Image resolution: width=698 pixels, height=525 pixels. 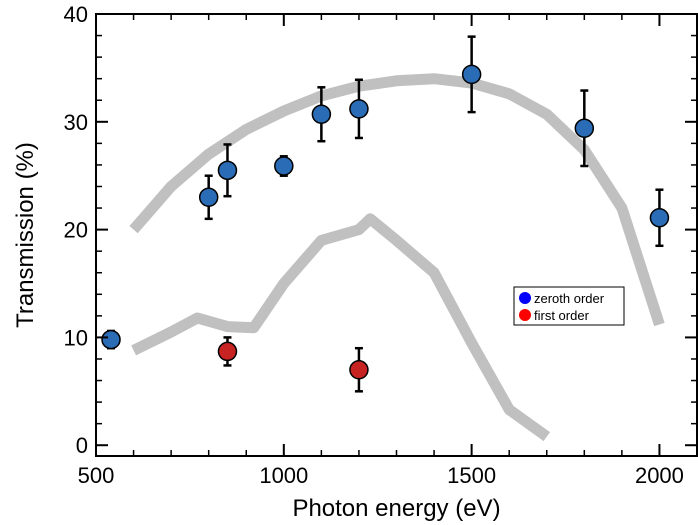 What do you see at coordinates (283, 475) in the screenshot?
I see `x-tick-label: 1000` at bounding box center [283, 475].